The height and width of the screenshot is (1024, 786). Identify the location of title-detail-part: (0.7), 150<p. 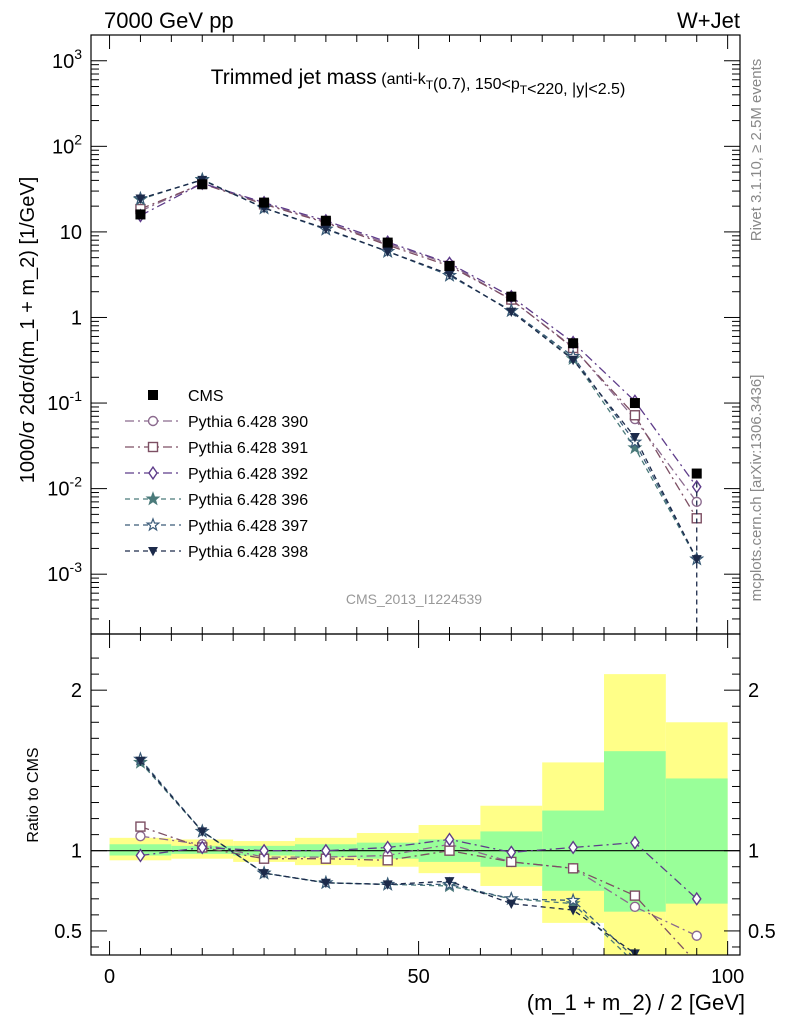
(476, 84).